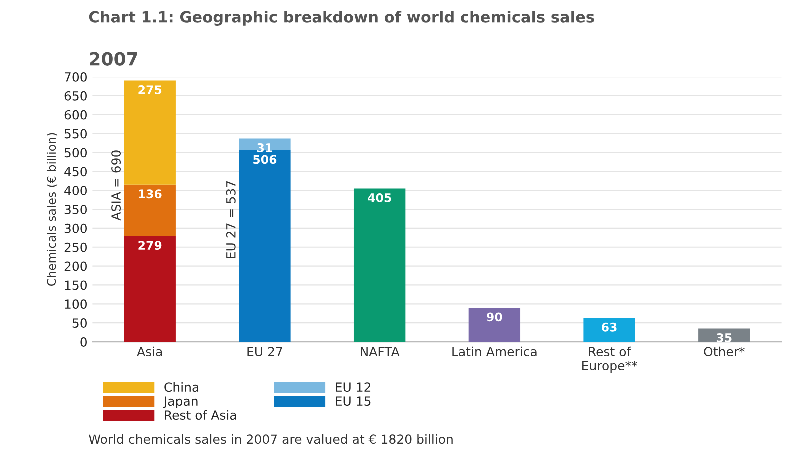 The width and height of the screenshot is (806, 453). What do you see at coordinates (75, 209) in the screenshot?
I see `y-tick-label: 350` at bounding box center [75, 209].